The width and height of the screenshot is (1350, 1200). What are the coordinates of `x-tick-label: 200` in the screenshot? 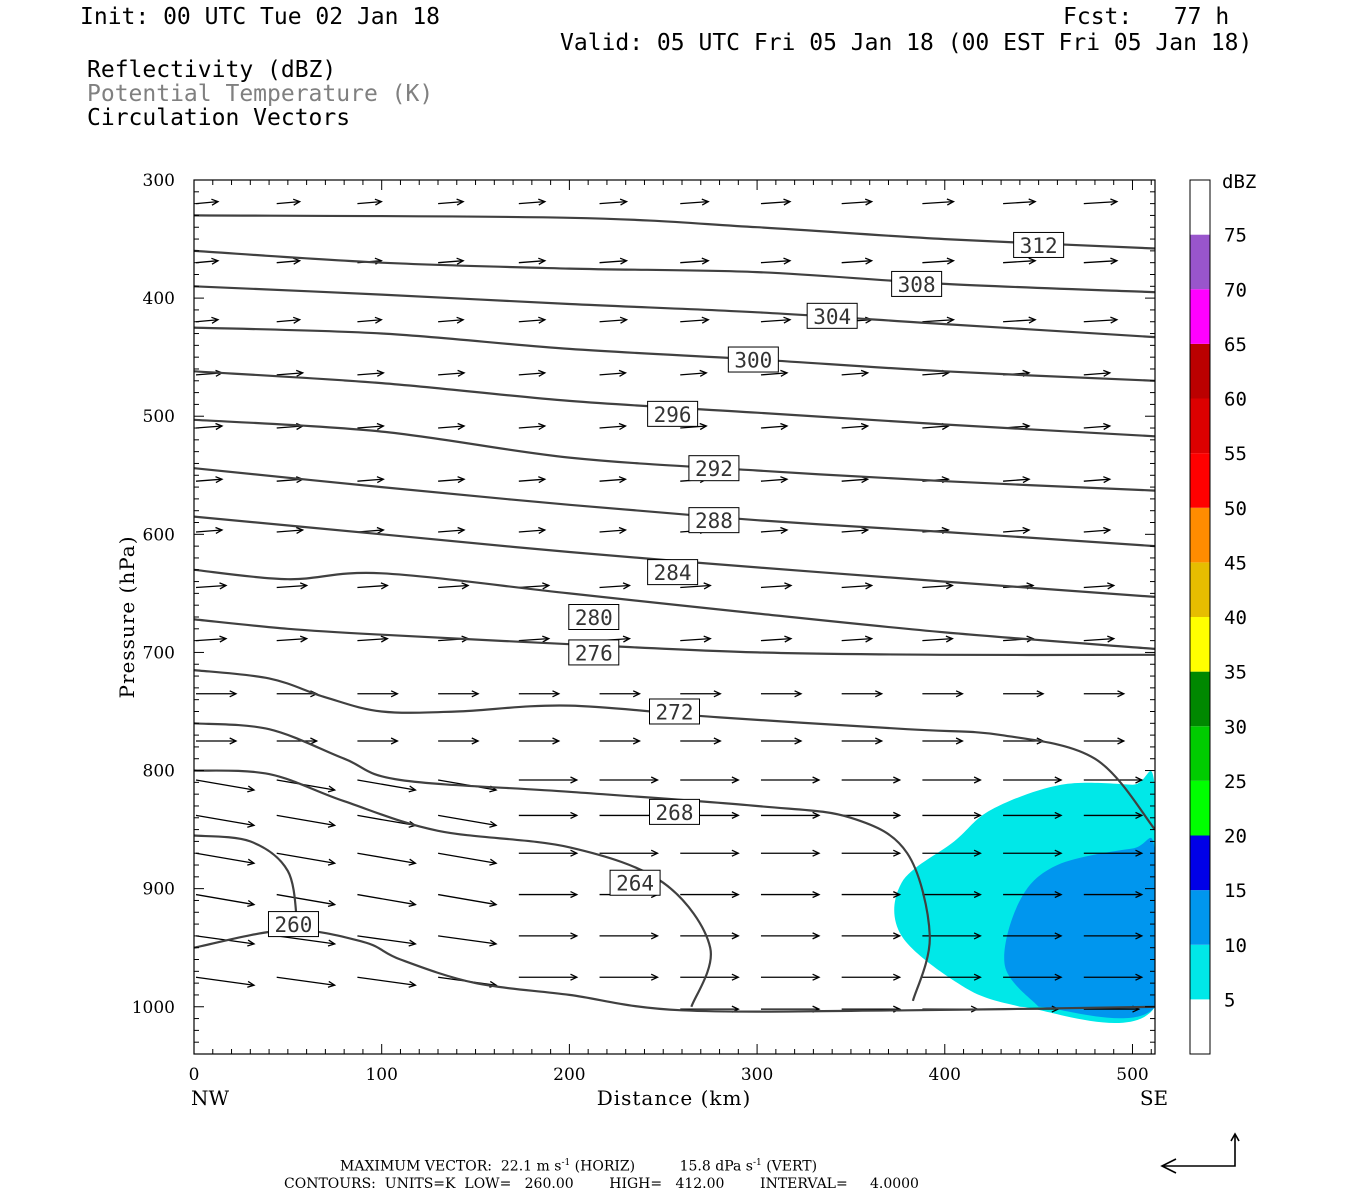 It's located at (569, 1075).